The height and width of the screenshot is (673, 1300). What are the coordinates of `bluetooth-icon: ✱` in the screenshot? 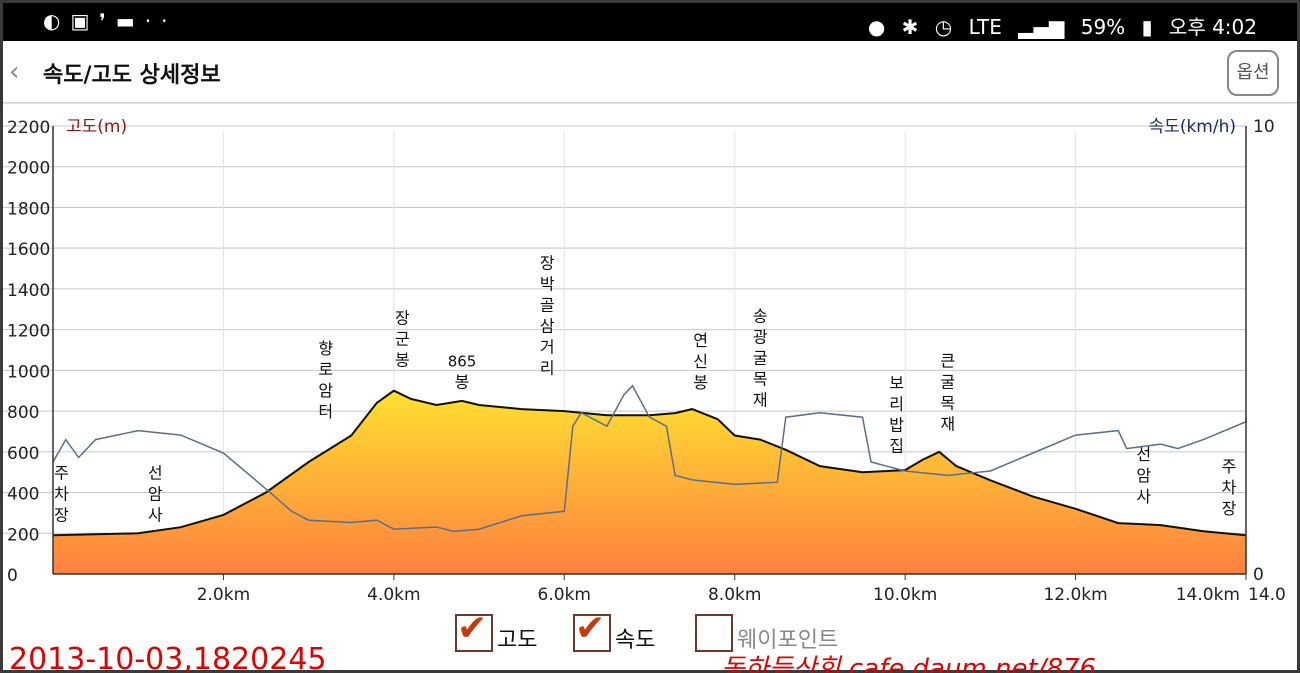 It's located at (910, 27).